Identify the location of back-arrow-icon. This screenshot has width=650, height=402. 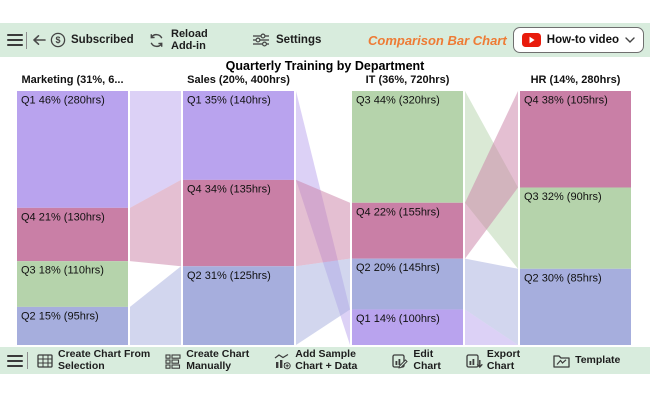
(39, 40).